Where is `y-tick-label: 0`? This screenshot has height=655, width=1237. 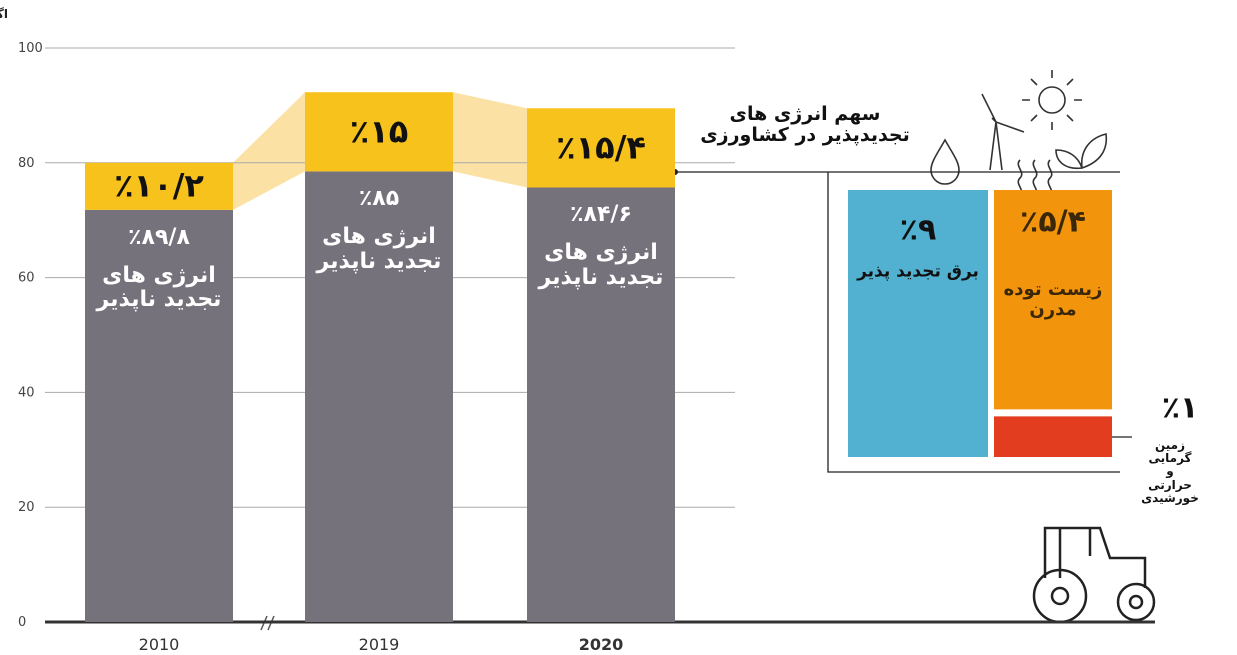 y-tick-label: 0 is located at coordinates (22, 622).